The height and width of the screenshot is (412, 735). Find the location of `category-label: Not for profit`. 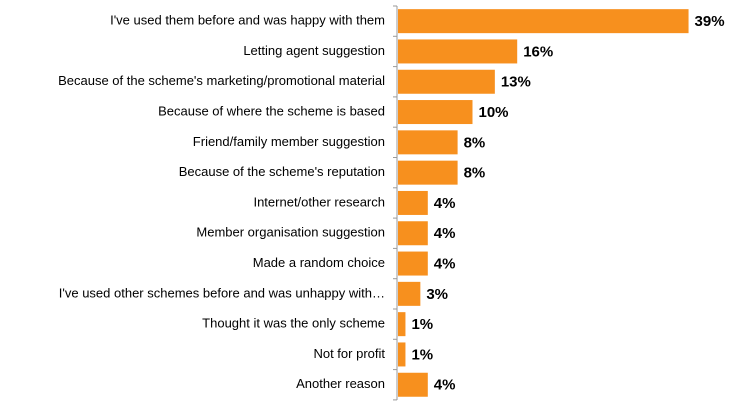

category-label: Not for profit is located at coordinates (349, 353).